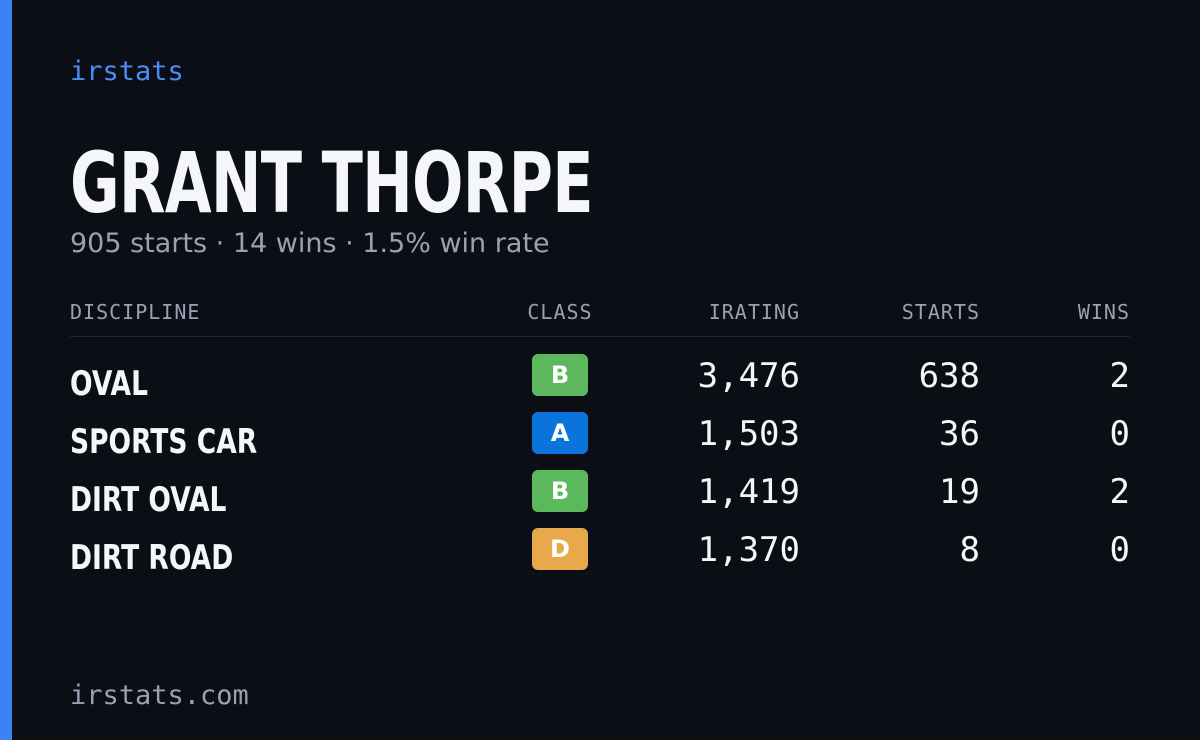  I want to click on column-header: DISCIPLINE, so click(135, 312).